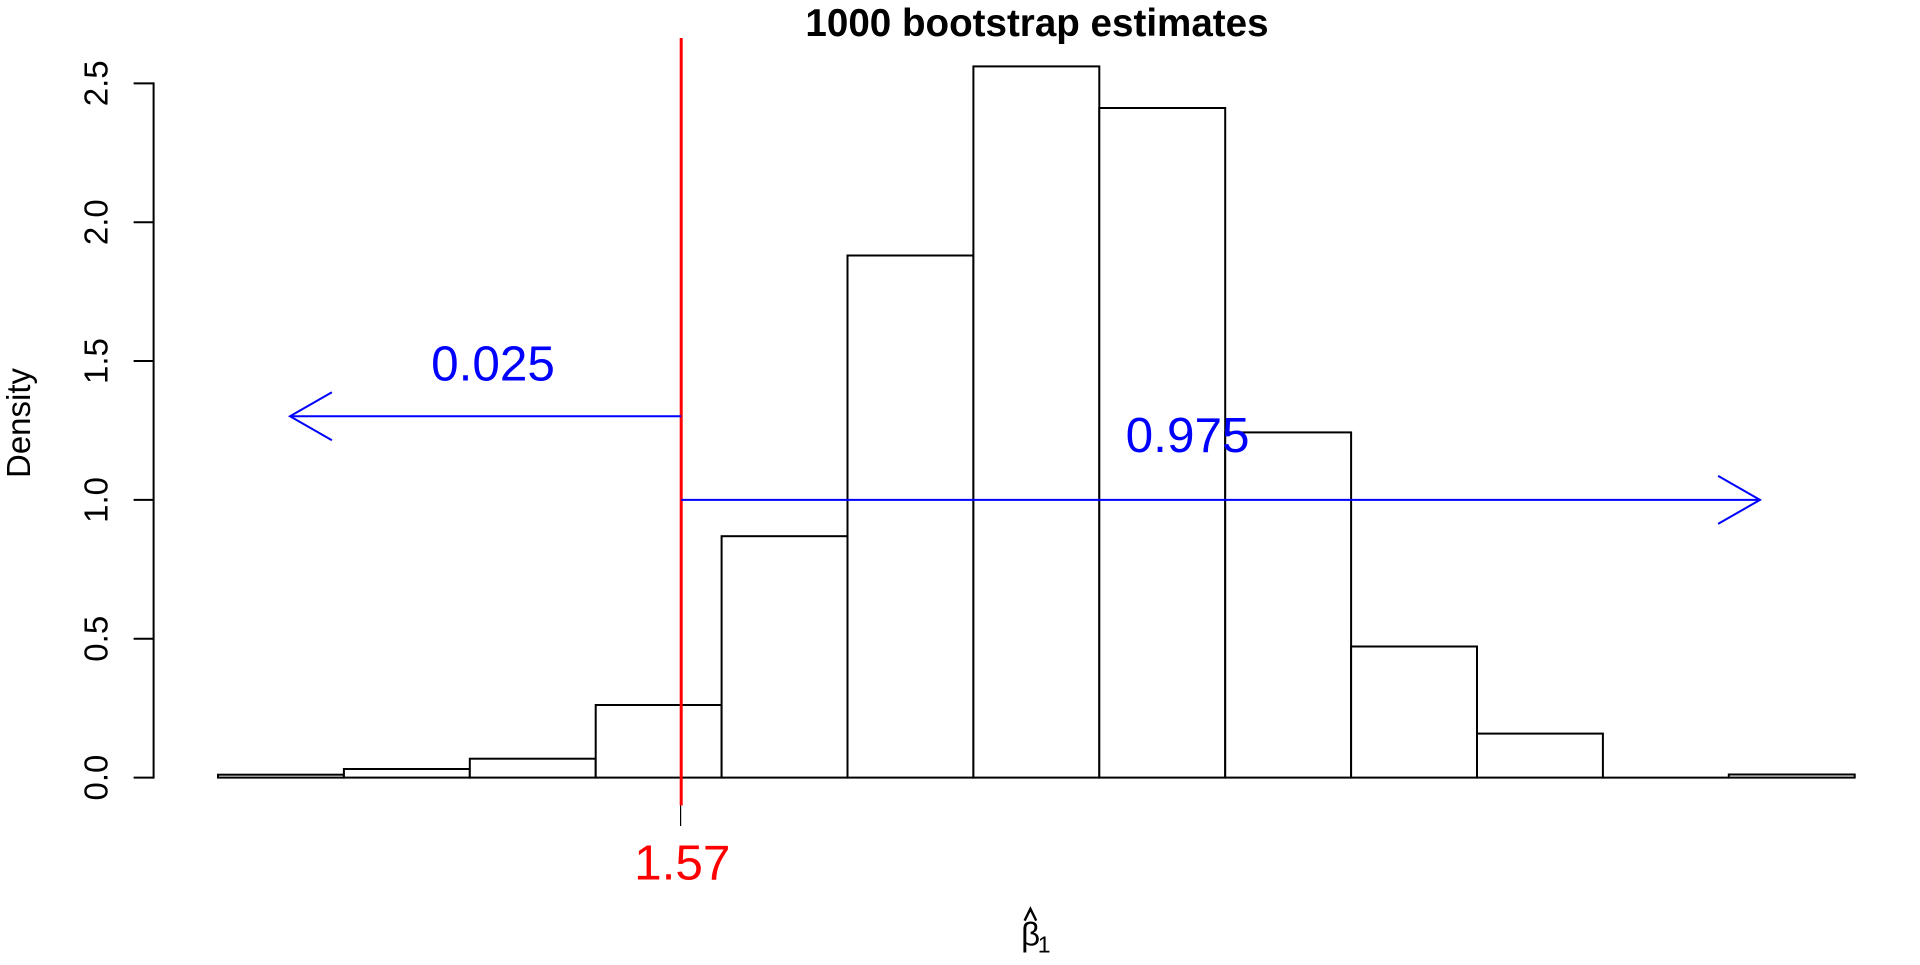 The height and width of the screenshot is (965, 1920). I want to click on svg-text: Density, so click(18, 422).